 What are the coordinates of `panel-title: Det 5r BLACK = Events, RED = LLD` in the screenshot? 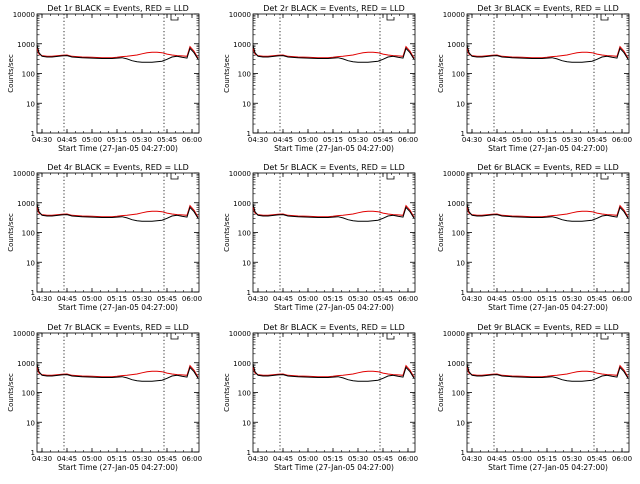 It's located at (334, 167).